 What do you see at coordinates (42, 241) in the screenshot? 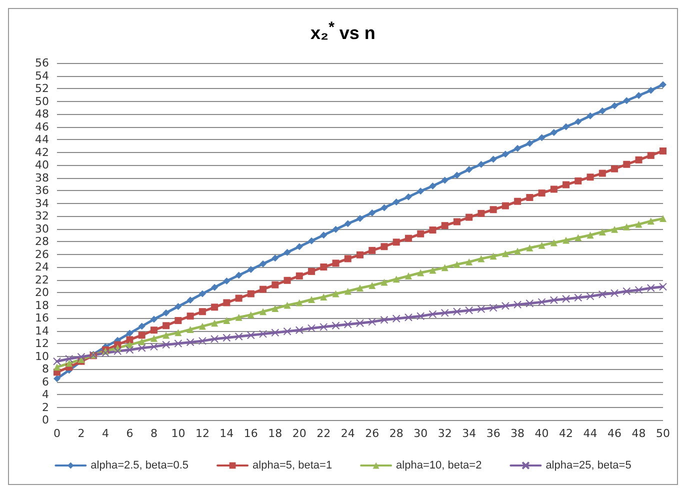
I see `y-tick-label: 28` at bounding box center [42, 241].